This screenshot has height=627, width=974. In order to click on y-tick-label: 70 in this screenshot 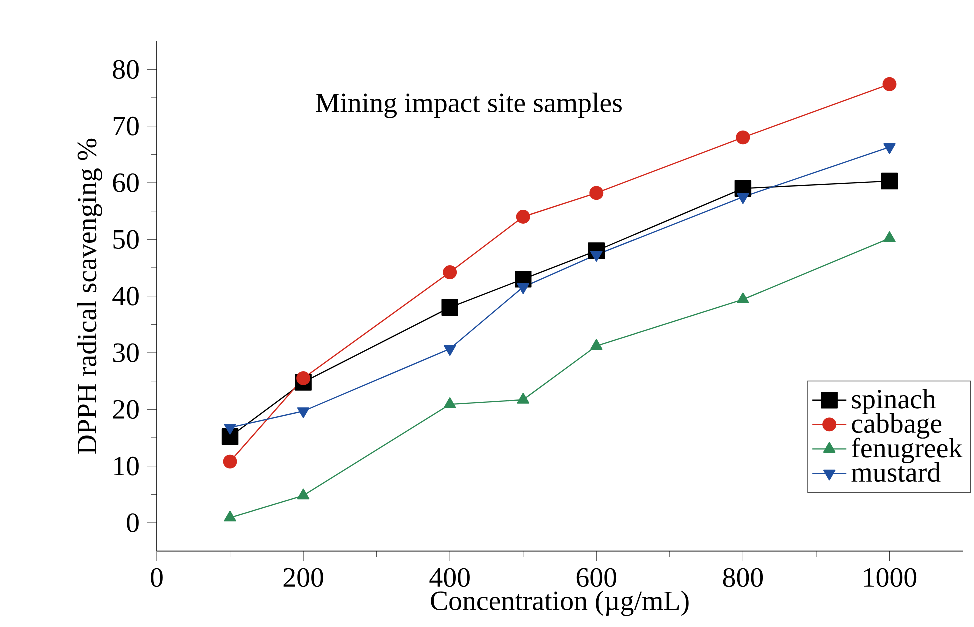, I will do `click(126, 126)`.